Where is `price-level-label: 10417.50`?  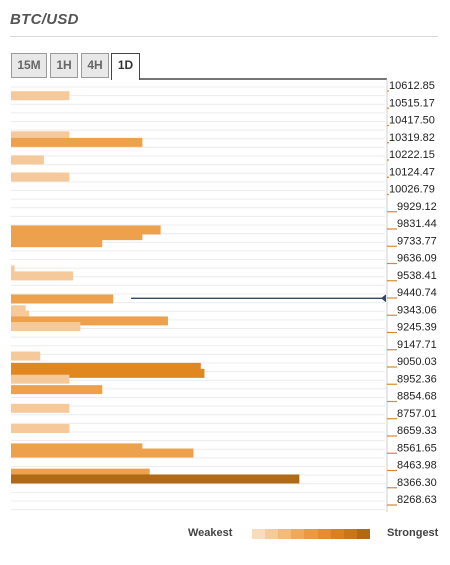
price-level-label: 10417.50 is located at coordinates (412, 121).